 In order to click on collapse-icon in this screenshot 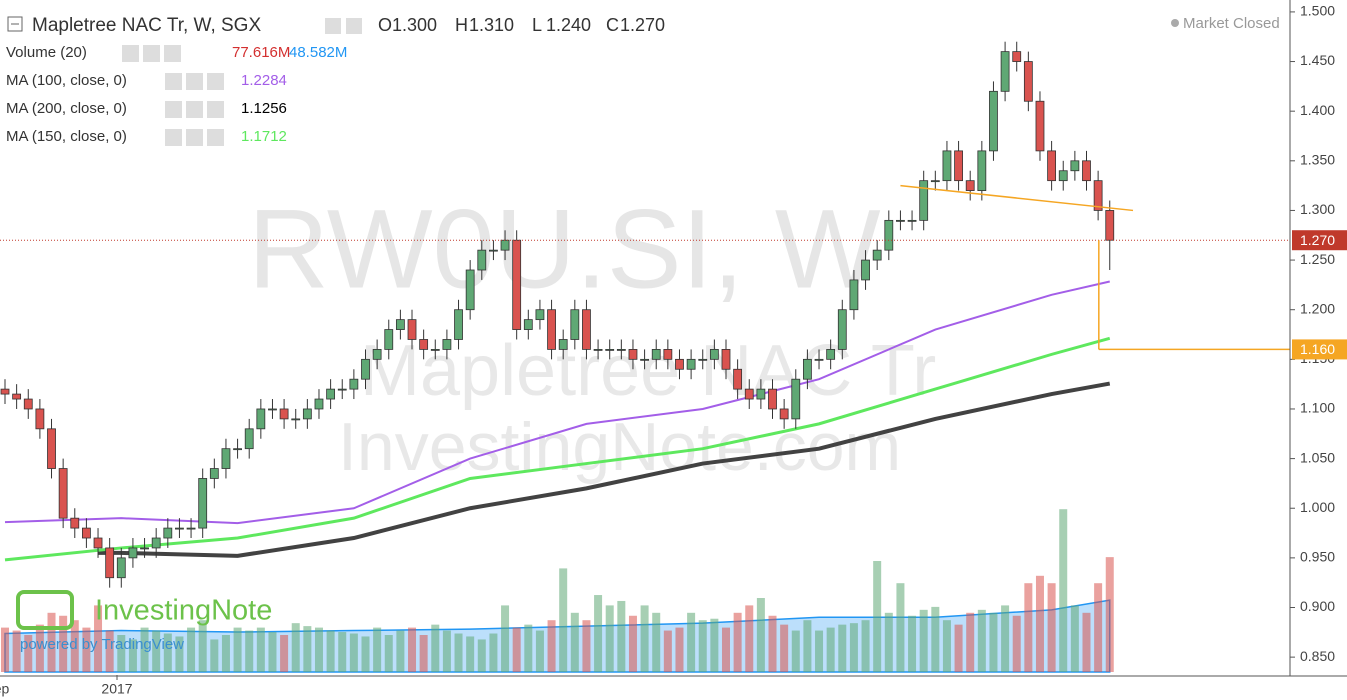, I will do `click(15, 24)`.